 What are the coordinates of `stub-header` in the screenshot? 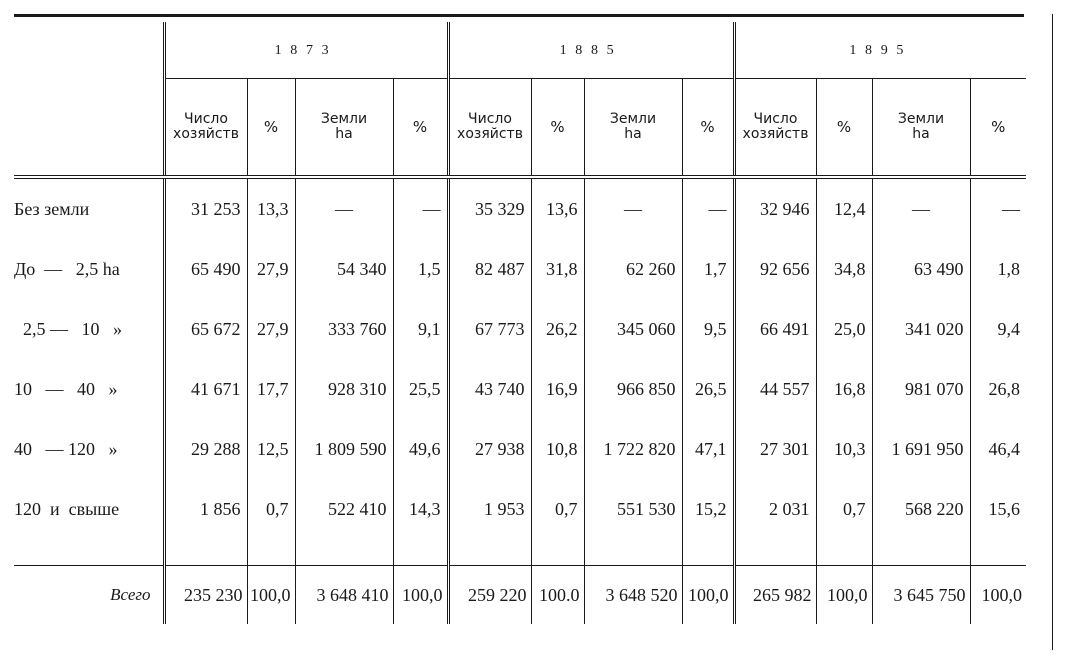 It's located at (89, 50).